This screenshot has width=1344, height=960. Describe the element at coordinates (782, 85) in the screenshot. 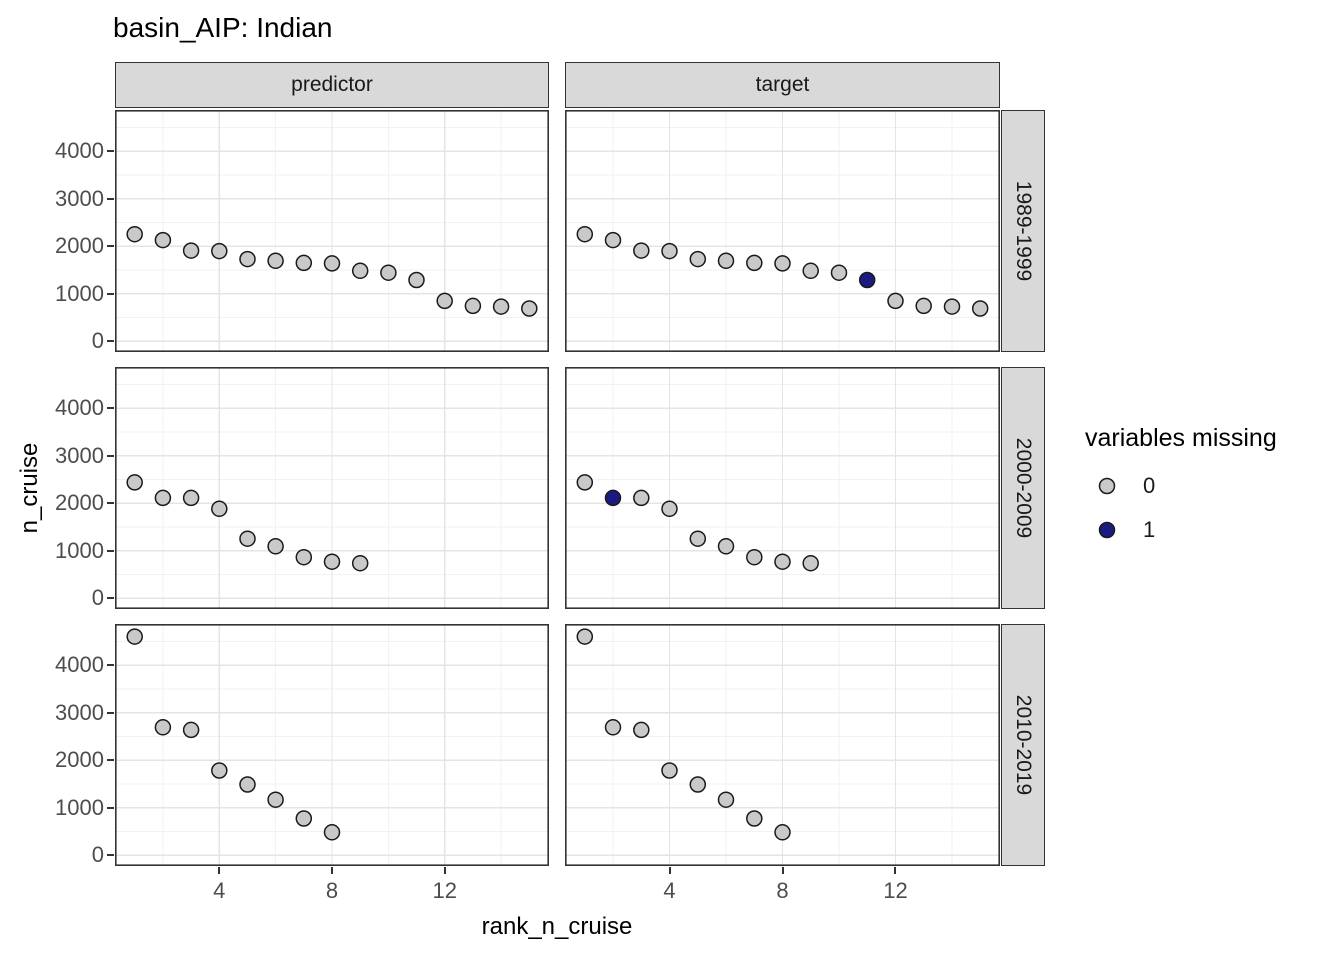

I see `facet-col-strip-target: target` at that location.